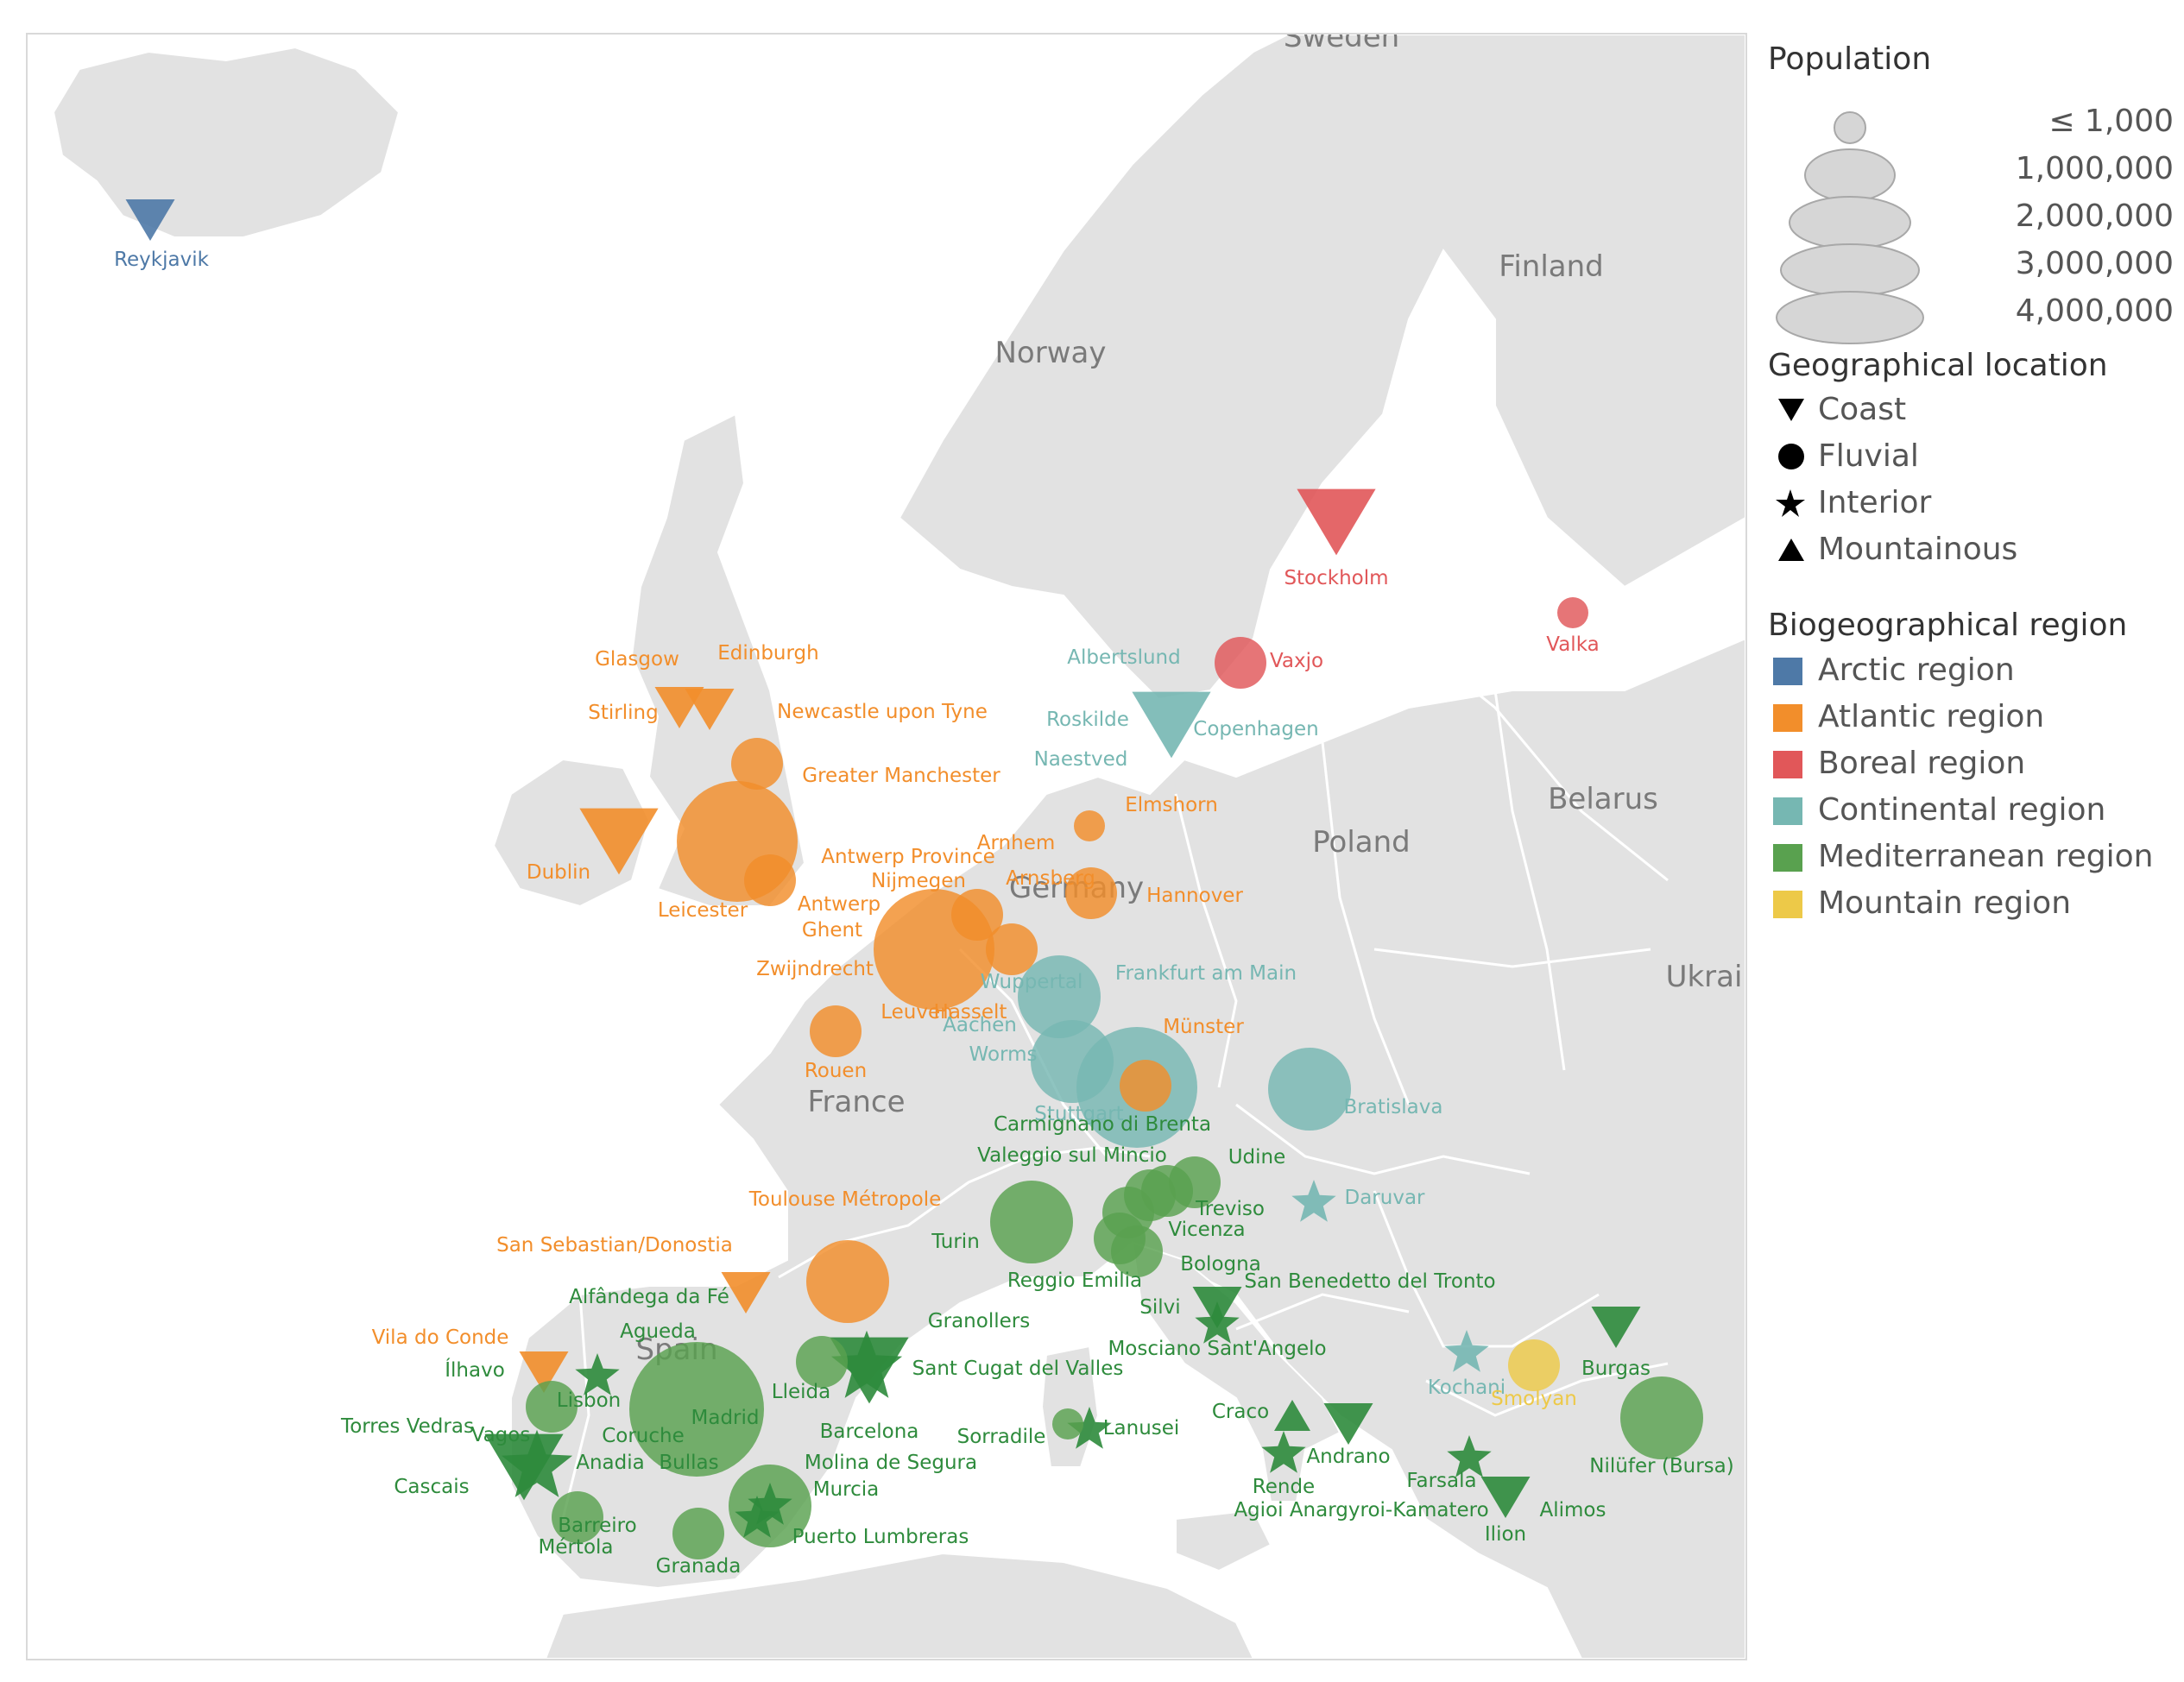 The image size is (2184, 1682). Describe the element at coordinates (407, 1427) in the screenshot. I see `torres-vedras-label: Torres Vedras` at that location.